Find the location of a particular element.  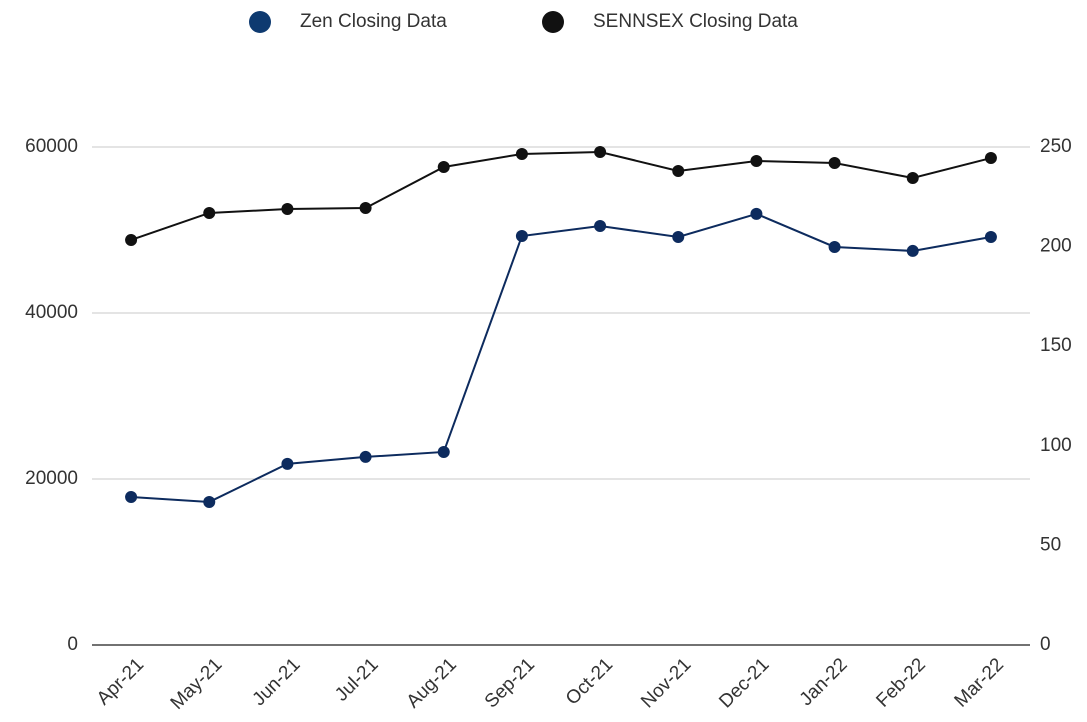

x-tick-label: Jun-21 is located at coordinates (277, 682).